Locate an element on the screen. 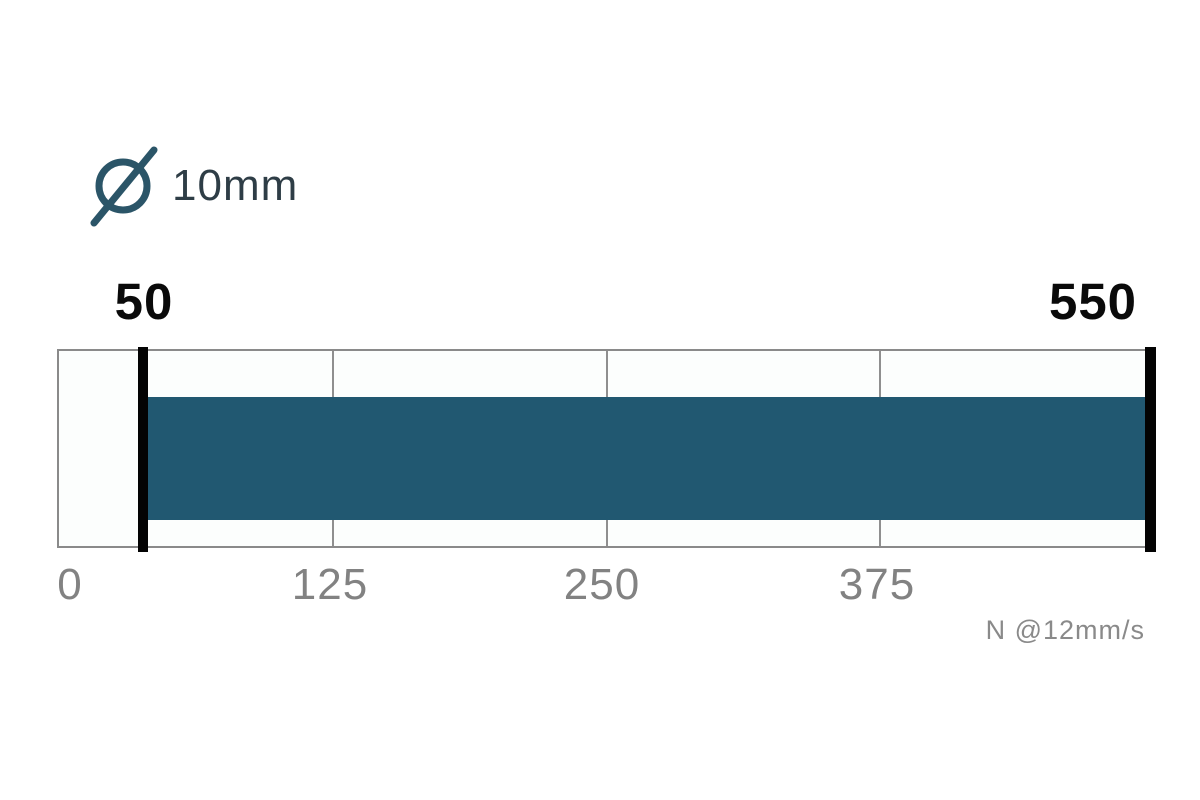 Image resolution: width=1200 pixels, height=800 pixels. diameter-icon is located at coordinates (124, 186).